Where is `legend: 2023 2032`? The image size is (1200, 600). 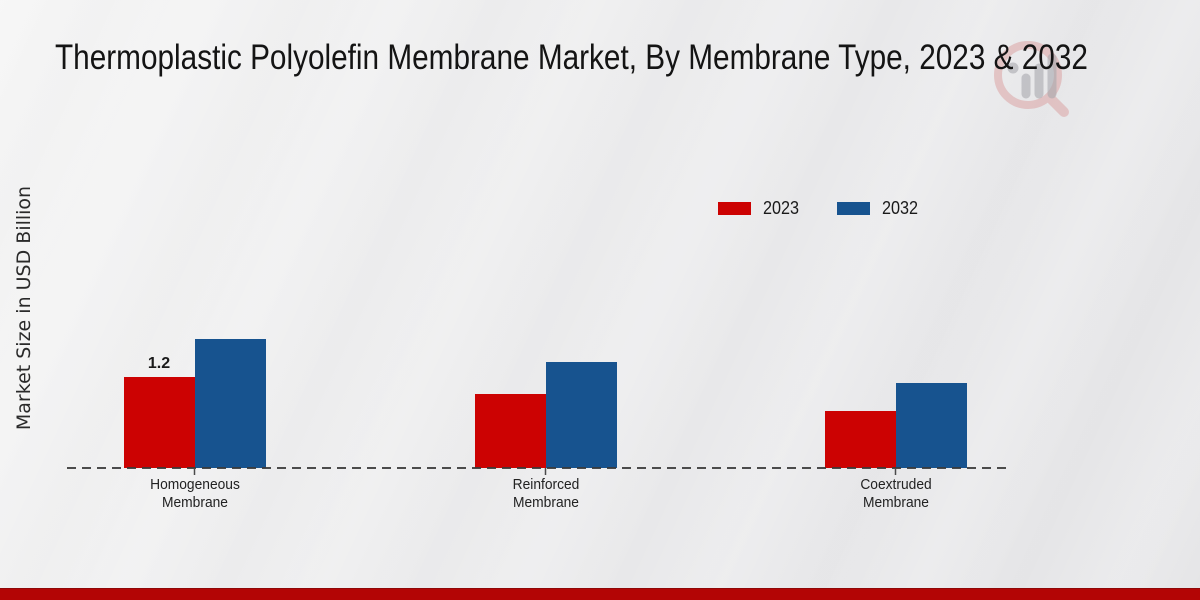
legend: 2023 2032 is located at coordinates (820, 208).